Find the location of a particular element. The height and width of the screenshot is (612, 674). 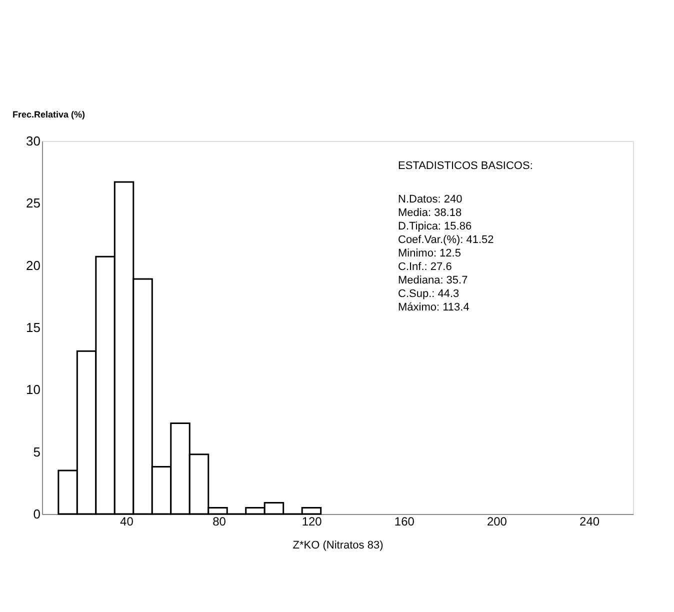

annotation: C.Sup.: 44.3 is located at coordinates (429, 294).